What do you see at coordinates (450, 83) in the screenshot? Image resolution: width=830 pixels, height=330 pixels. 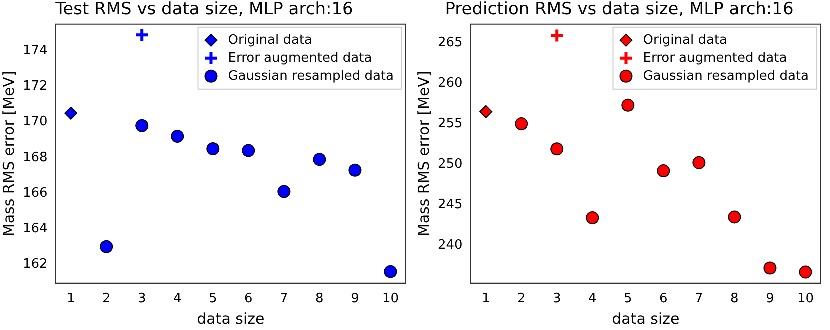 I see `y-tick-label: 260` at bounding box center [450, 83].